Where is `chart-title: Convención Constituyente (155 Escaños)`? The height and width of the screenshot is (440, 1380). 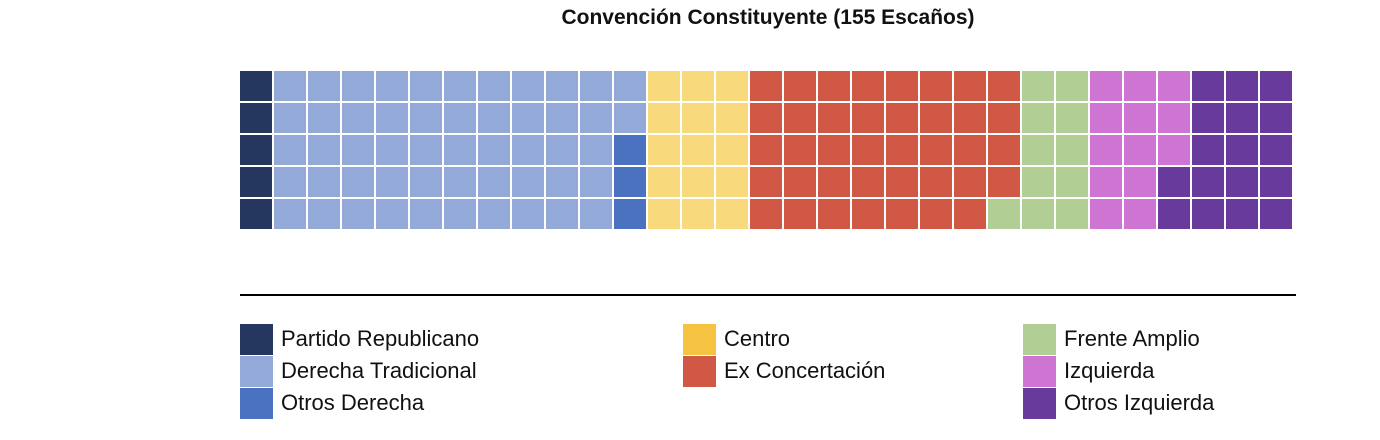 chart-title: Convención Constituyente (155 Escaños) is located at coordinates (768, 17).